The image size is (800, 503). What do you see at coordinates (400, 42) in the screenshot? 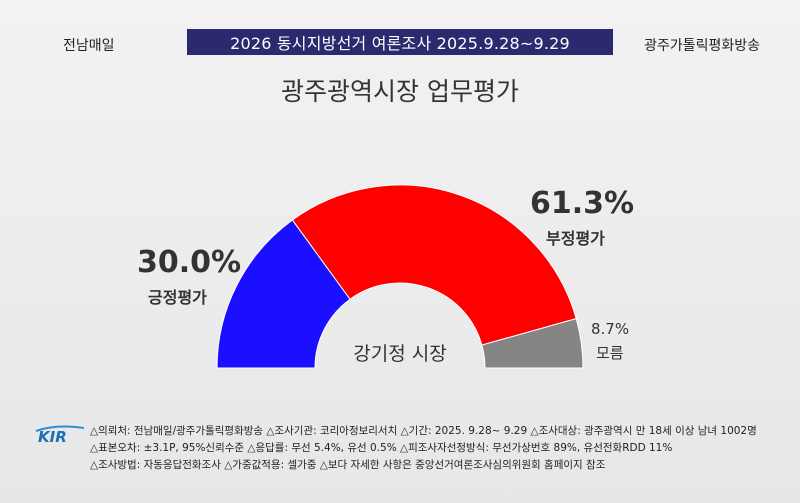
I see `survey-banner: 2026 동시지방선거 여론조사 2025.9.28~9.29` at bounding box center [400, 42].